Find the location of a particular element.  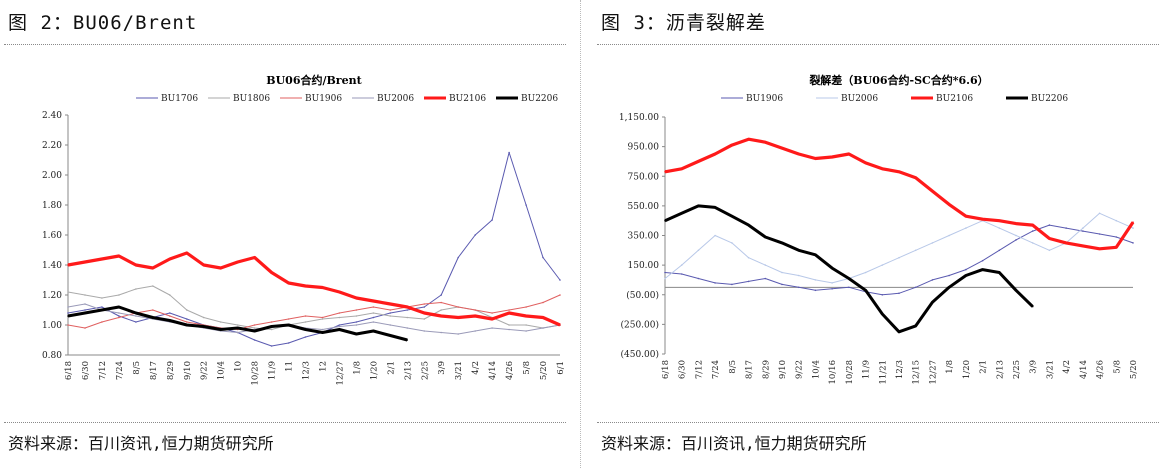

y-tick-label: (450.00) is located at coordinates (639, 354).